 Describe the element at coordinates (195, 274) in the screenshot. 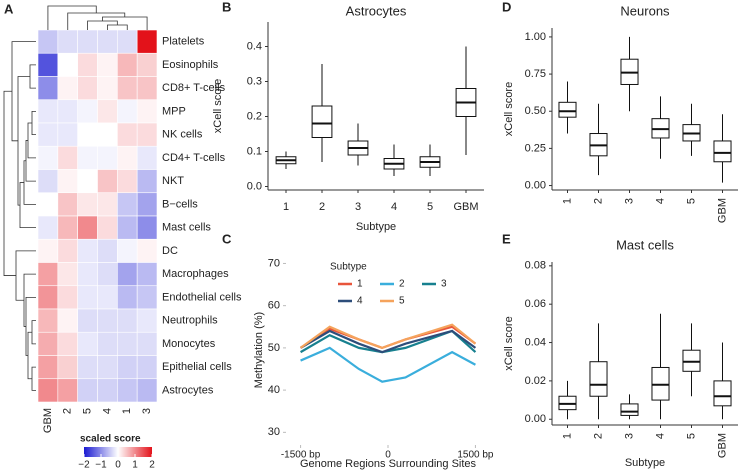

I see `row-label: Macrophages` at that location.